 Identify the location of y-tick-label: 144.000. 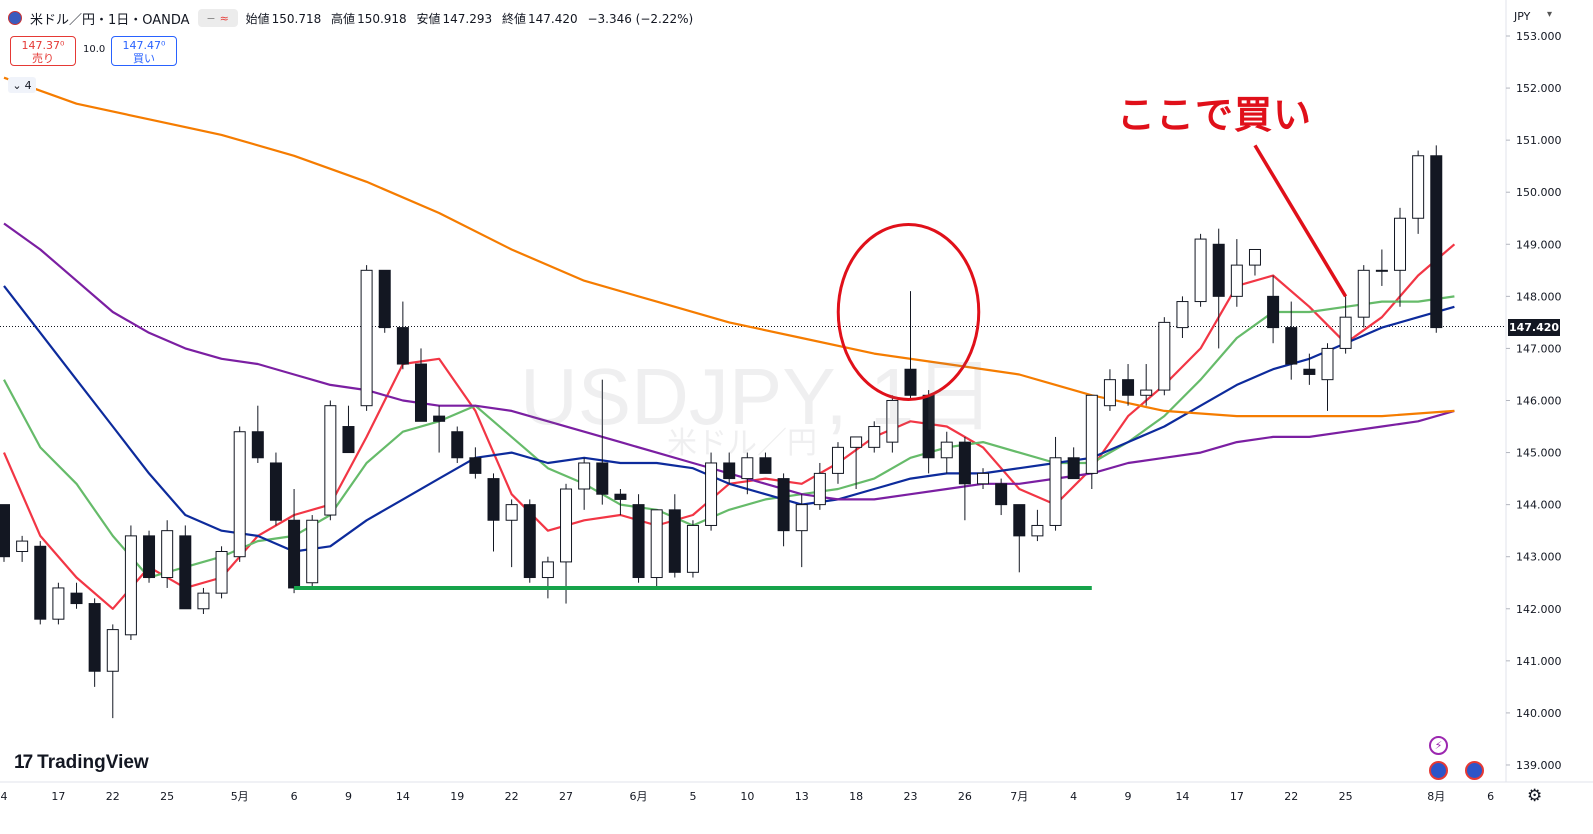
(1539, 505).